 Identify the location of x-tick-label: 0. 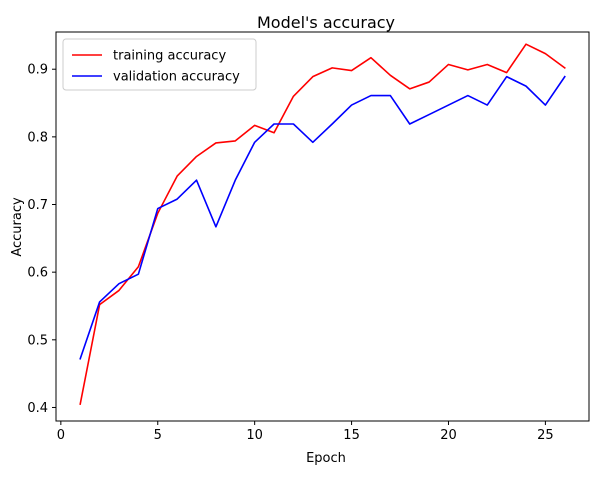
(61, 435).